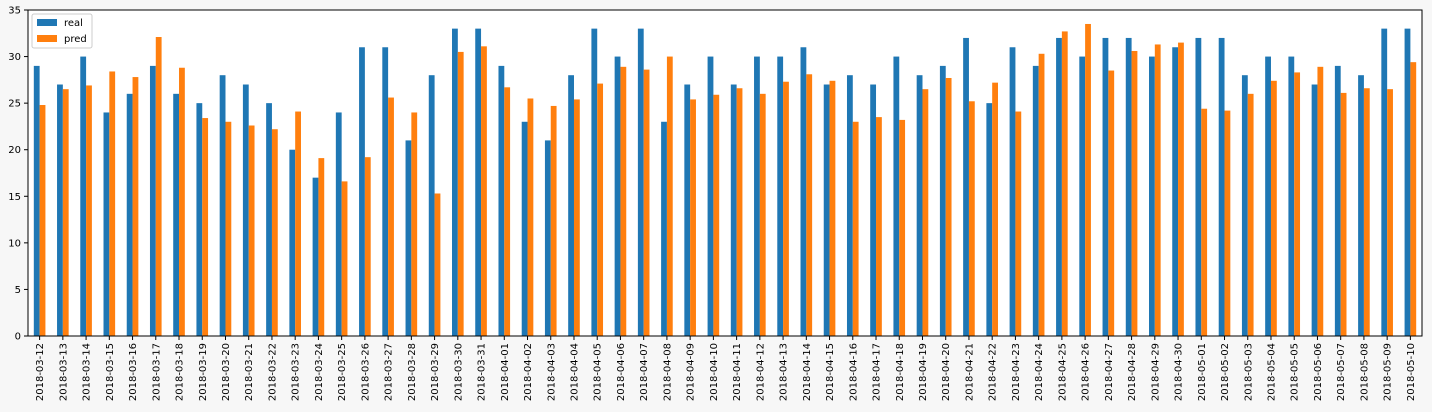 The image size is (1432, 412). Describe the element at coordinates (47, 38) in the screenshot. I see `legend-swatch-pred` at that location.